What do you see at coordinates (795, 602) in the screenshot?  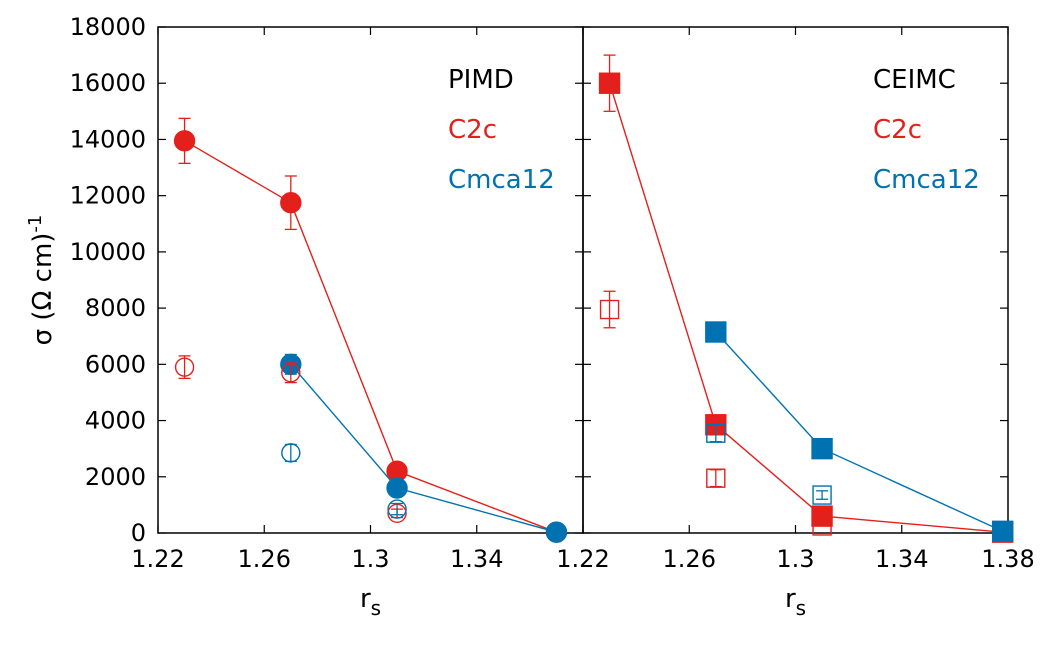 I see `chart-1-x-axis-label: rs` at bounding box center [795, 602].